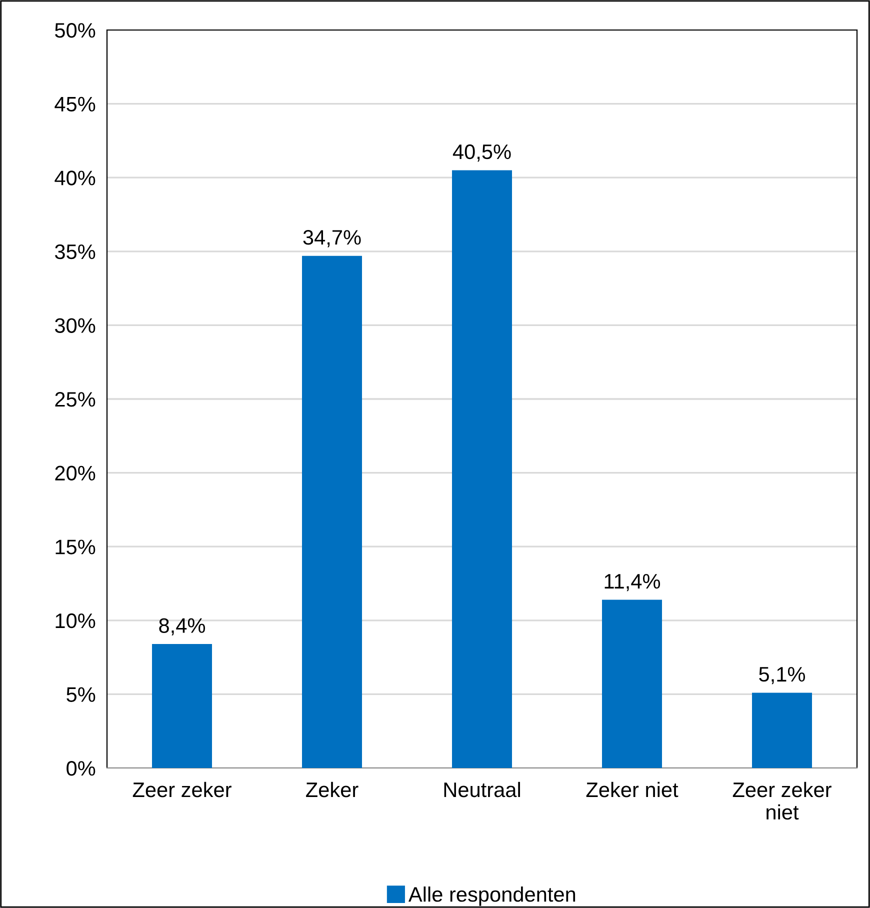 The width and height of the screenshot is (870, 908). What do you see at coordinates (81, 768) in the screenshot?
I see `y-tick-label: 0%` at bounding box center [81, 768].